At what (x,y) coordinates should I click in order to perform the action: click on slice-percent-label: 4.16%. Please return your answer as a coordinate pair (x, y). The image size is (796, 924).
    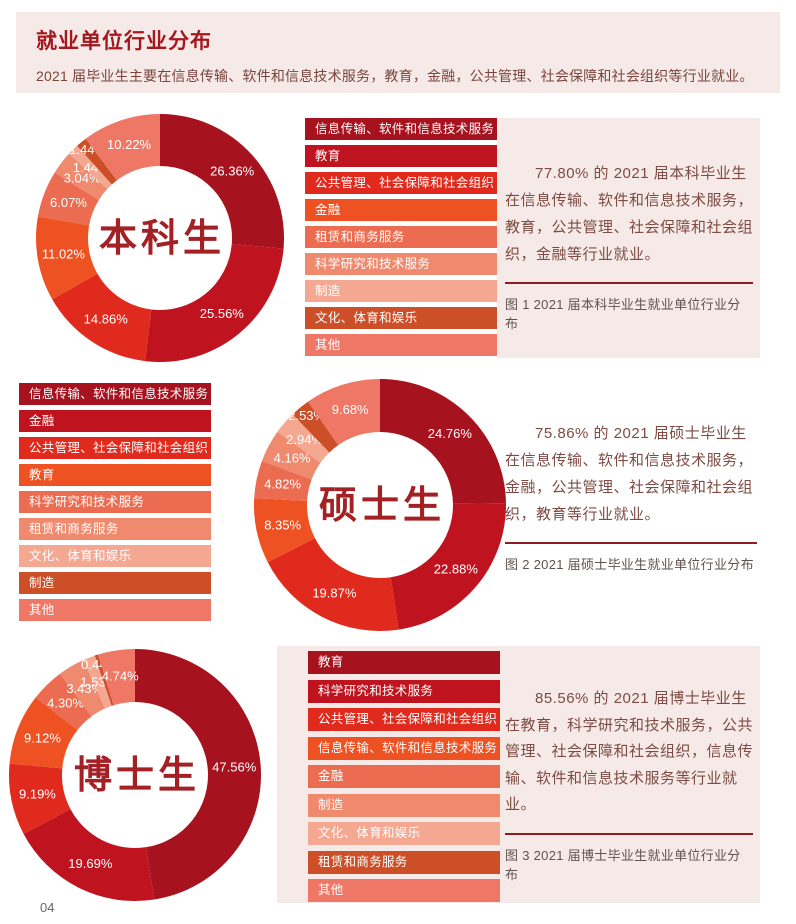
    Looking at the image, I should click on (292, 457).